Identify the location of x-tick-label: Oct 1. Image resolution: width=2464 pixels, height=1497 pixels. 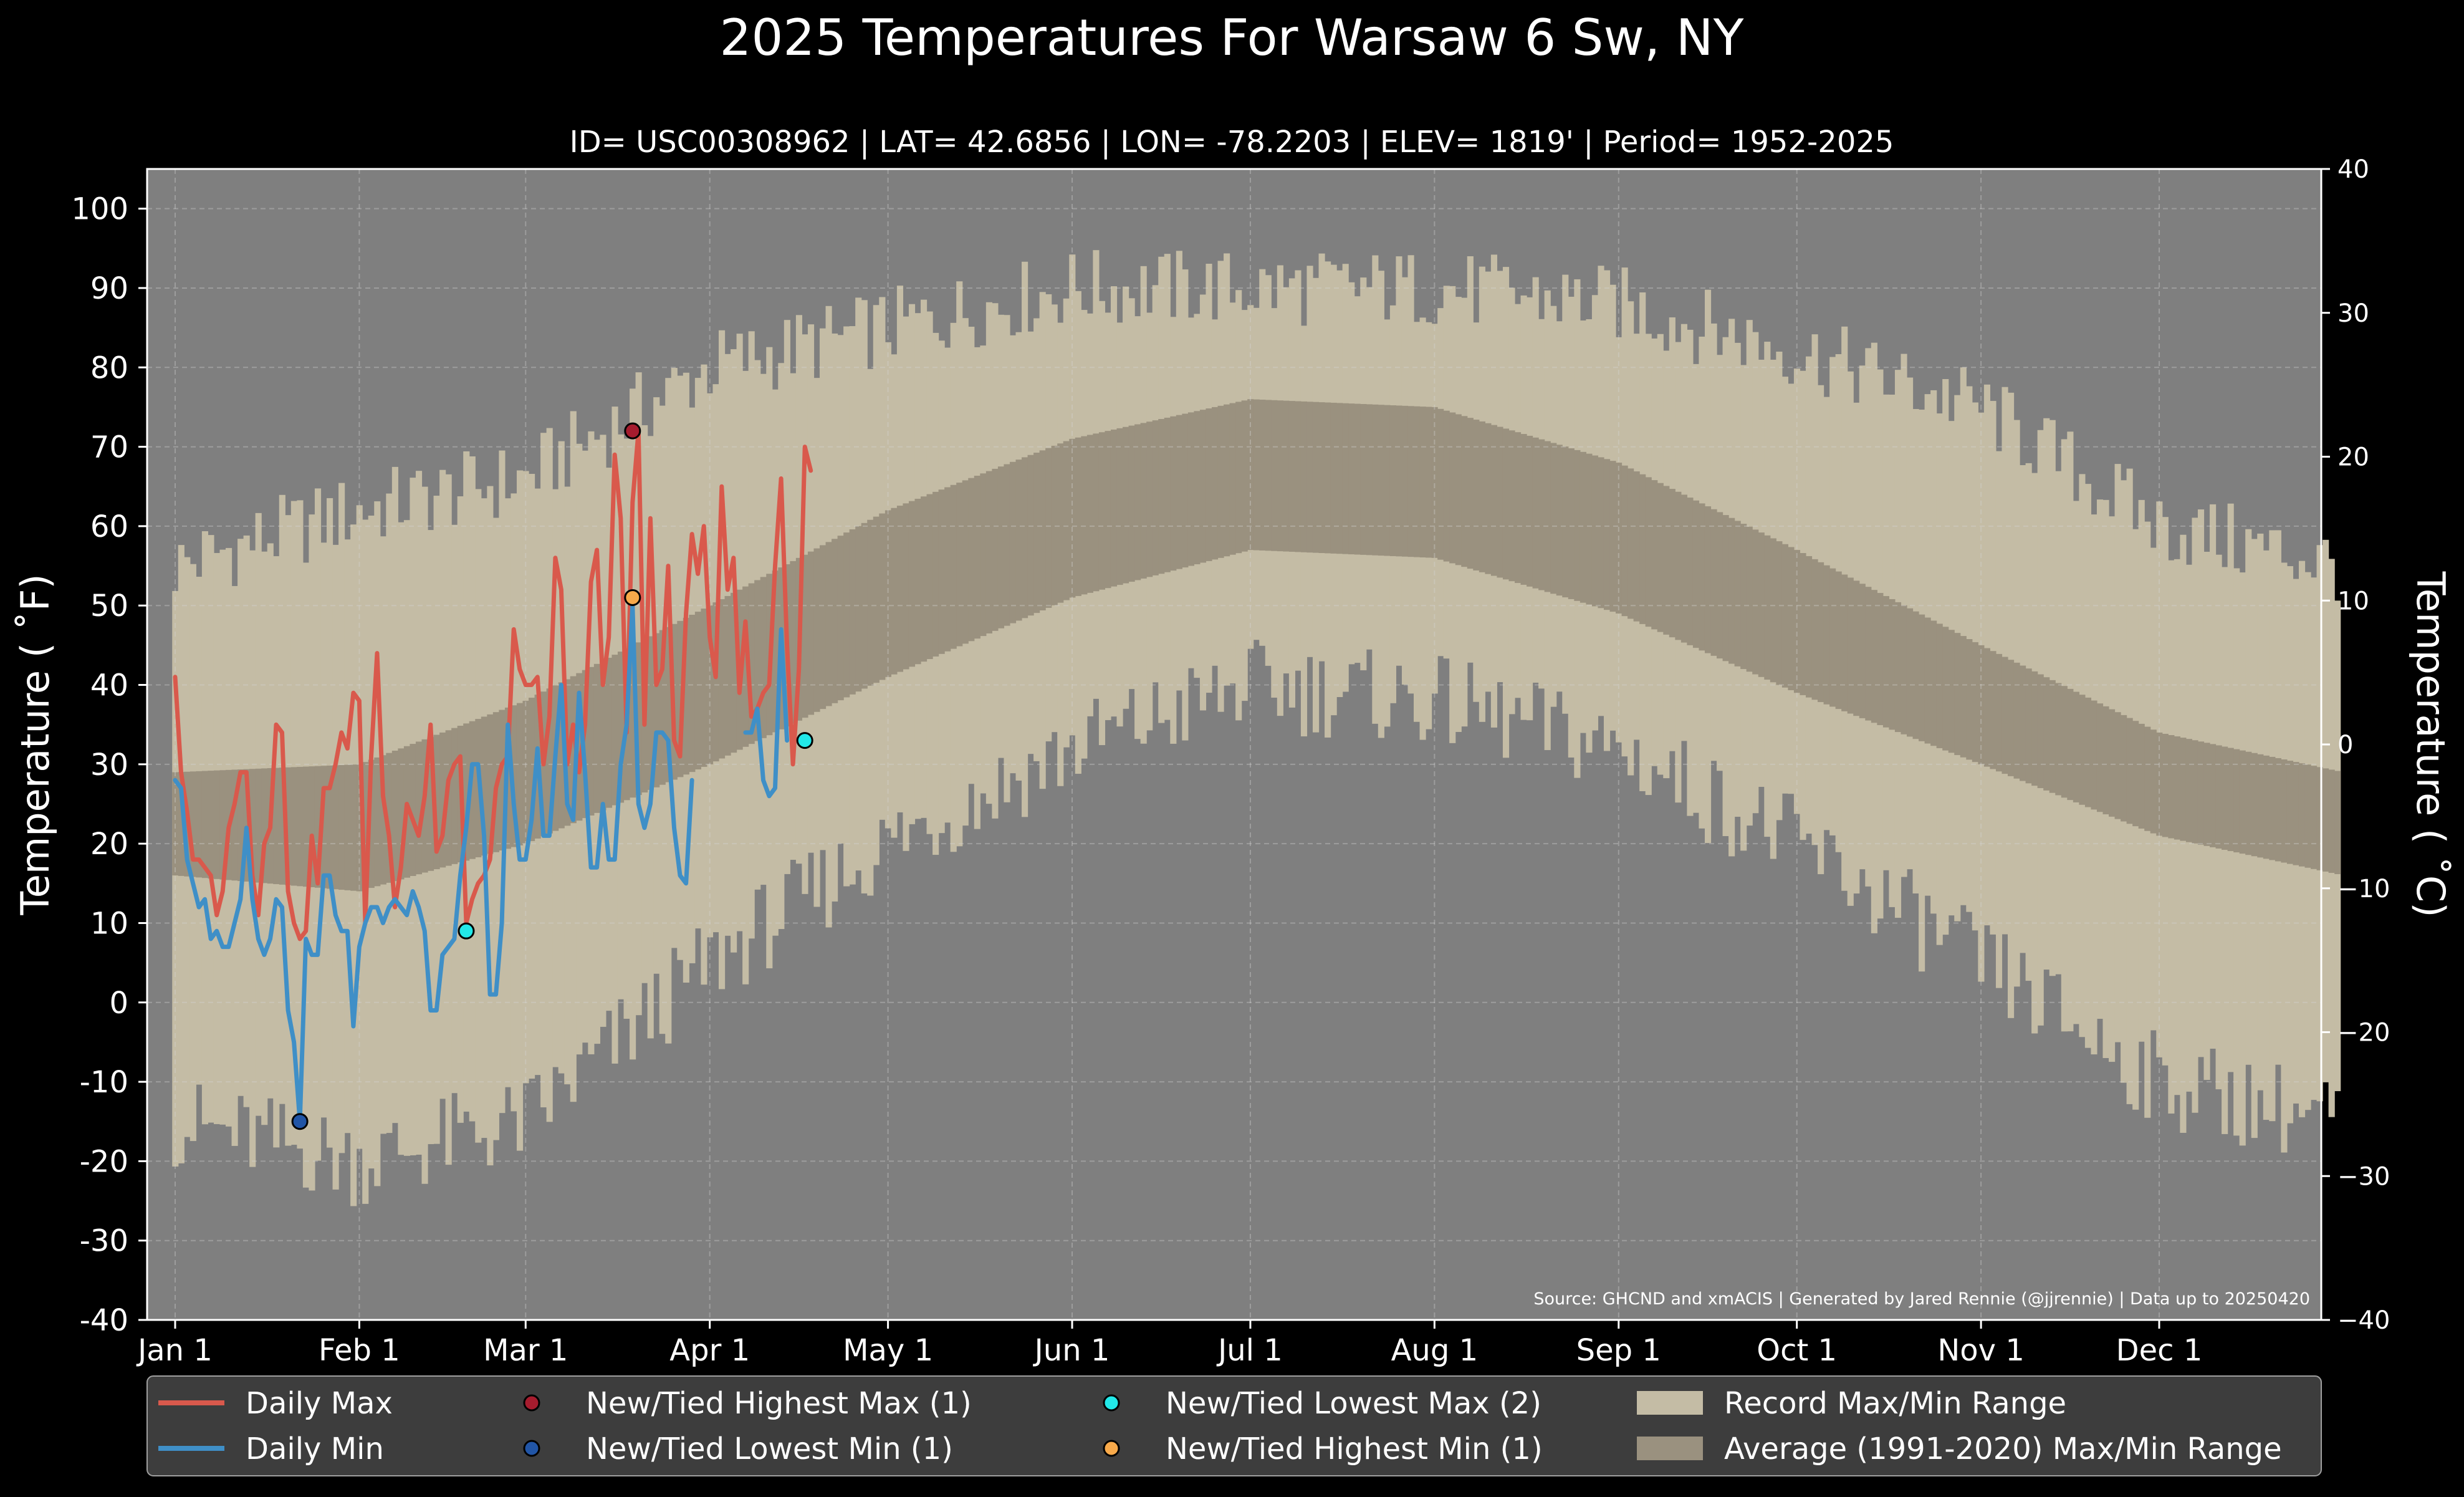
(1797, 1350).